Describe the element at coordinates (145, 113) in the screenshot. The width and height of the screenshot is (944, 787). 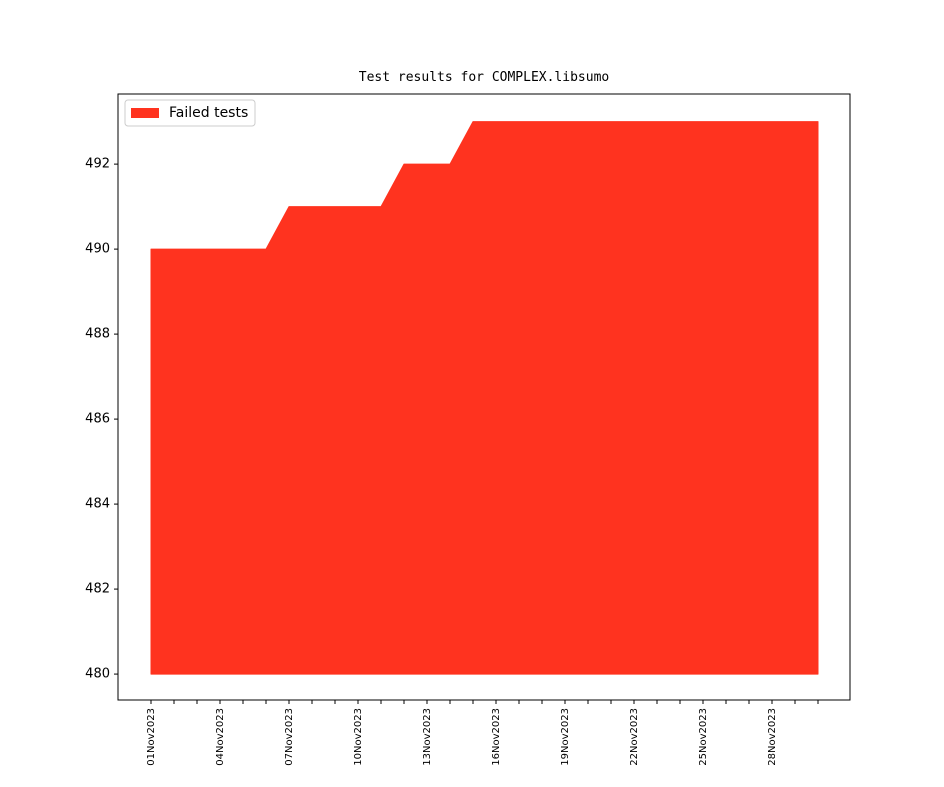
I see `legend-swatch` at that location.